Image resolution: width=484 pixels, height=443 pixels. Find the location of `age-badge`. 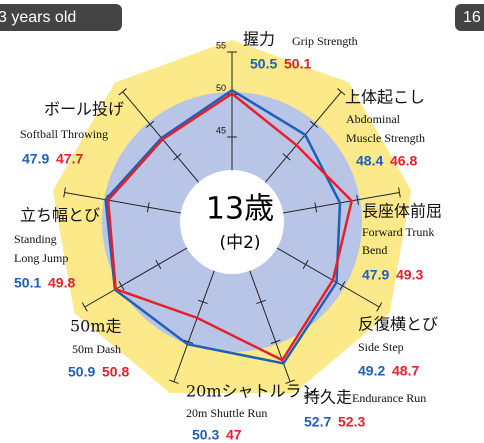

age-badge is located at coordinates (61, 17).